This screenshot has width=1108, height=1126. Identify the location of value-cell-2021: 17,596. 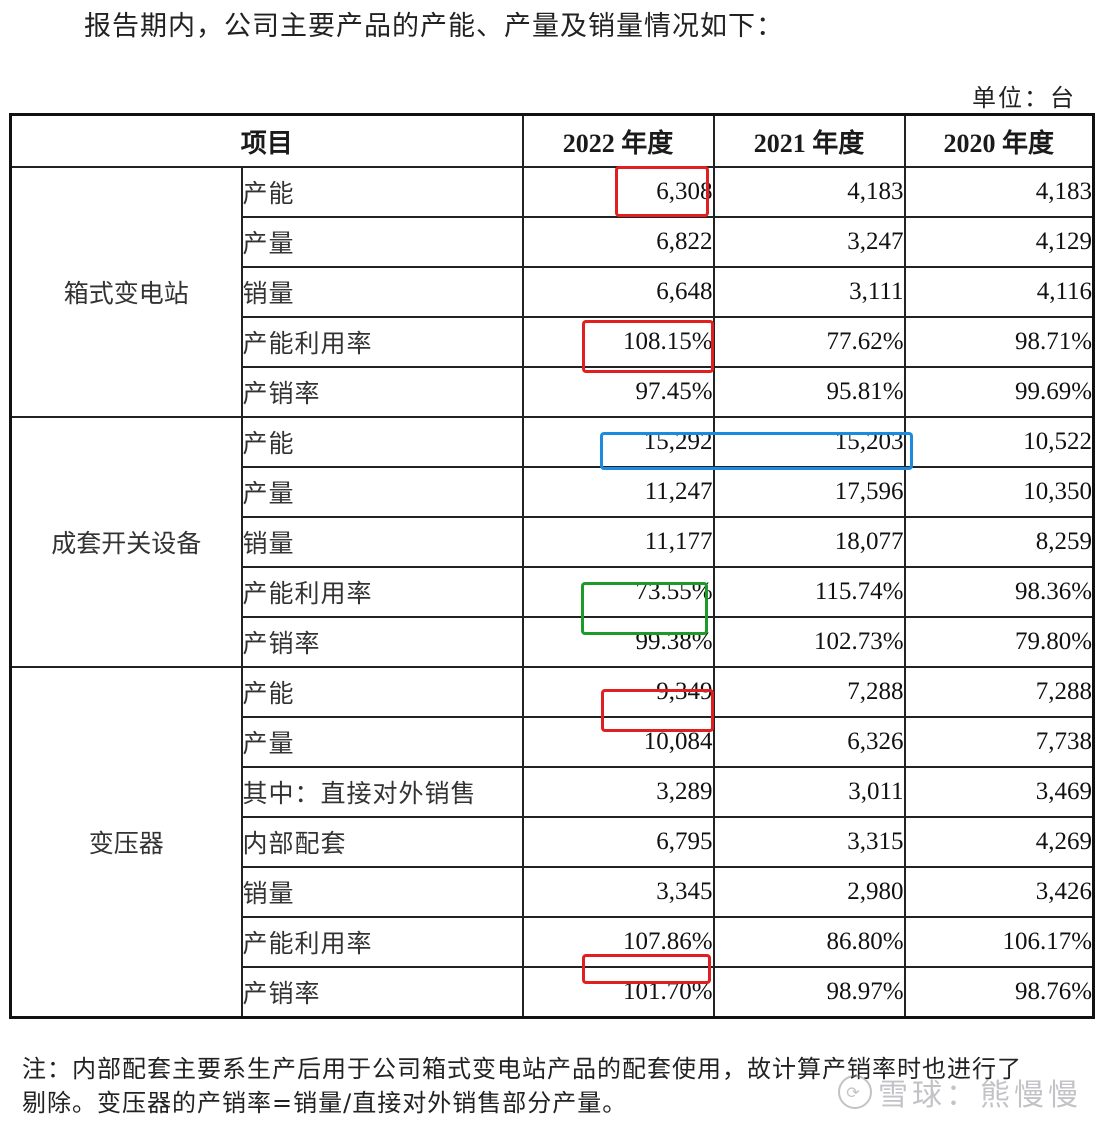
(809, 492).